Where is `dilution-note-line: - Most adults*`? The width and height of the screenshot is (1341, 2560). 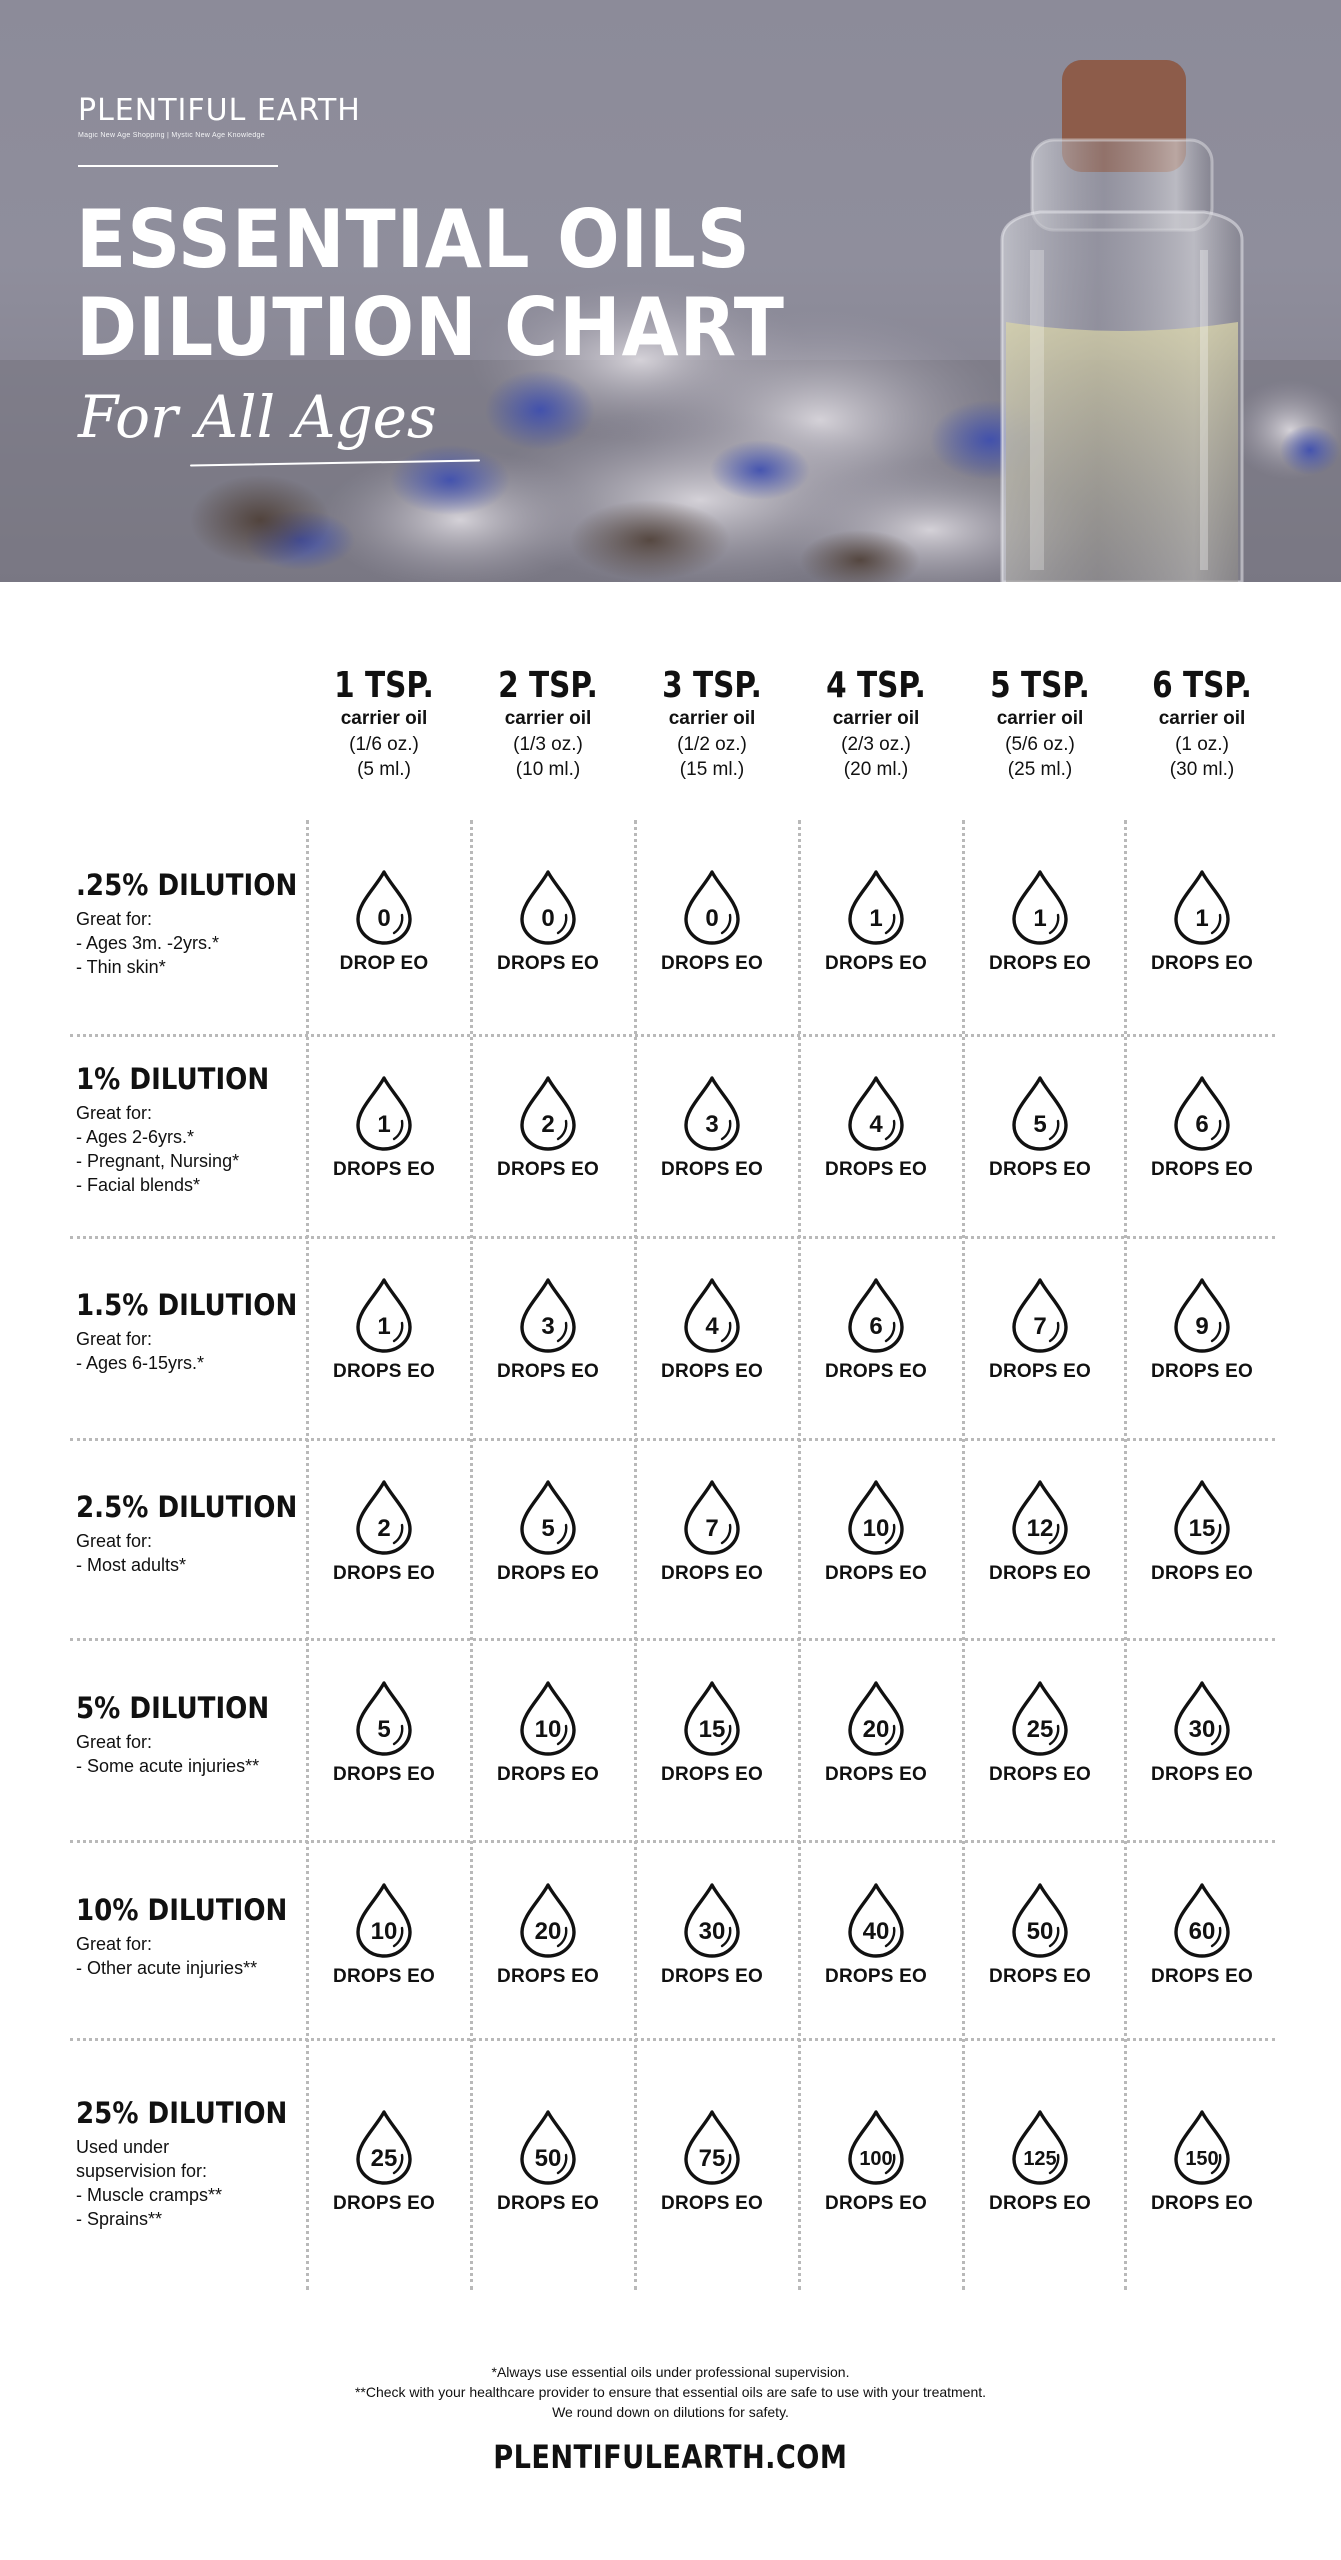
dilution-note-line: - Most adults* is located at coordinates (131, 1565).